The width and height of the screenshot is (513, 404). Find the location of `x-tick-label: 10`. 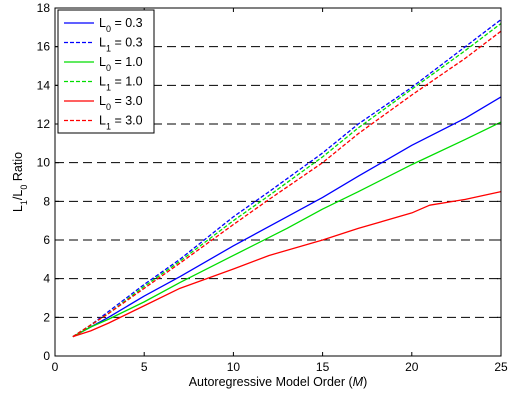

x-tick-label: 10 is located at coordinates (234, 367).